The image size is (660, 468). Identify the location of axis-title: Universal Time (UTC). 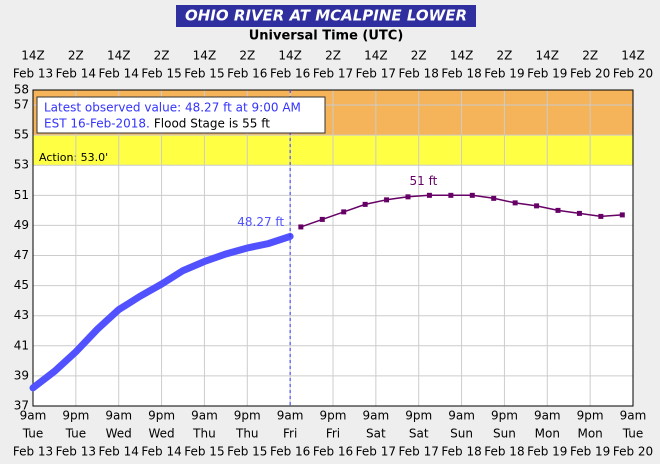
(326, 36).